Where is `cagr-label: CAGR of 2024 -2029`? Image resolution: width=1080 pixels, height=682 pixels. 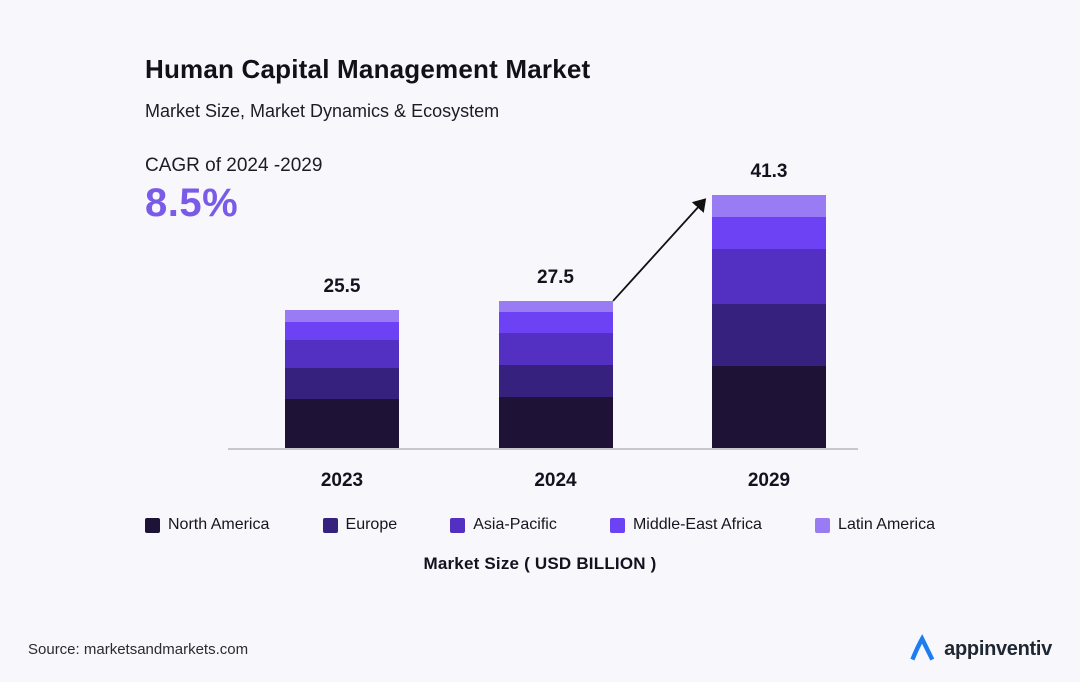
cagr-label: CAGR of 2024 -2029 is located at coordinates (234, 165).